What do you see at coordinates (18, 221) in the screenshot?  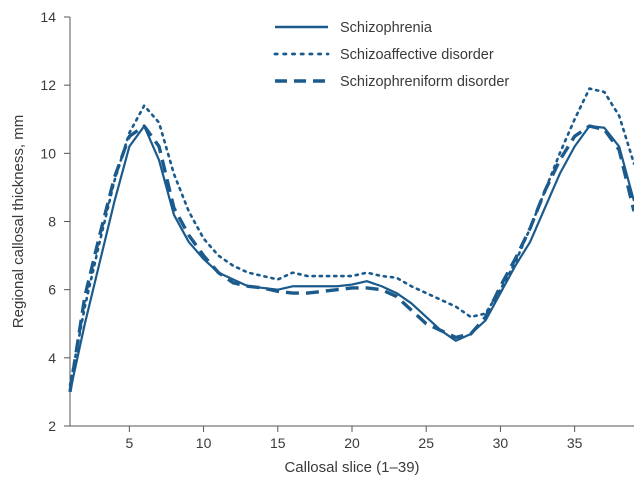 I see `y-axis-title: Regional callosal thickness, mm` at bounding box center [18, 221].